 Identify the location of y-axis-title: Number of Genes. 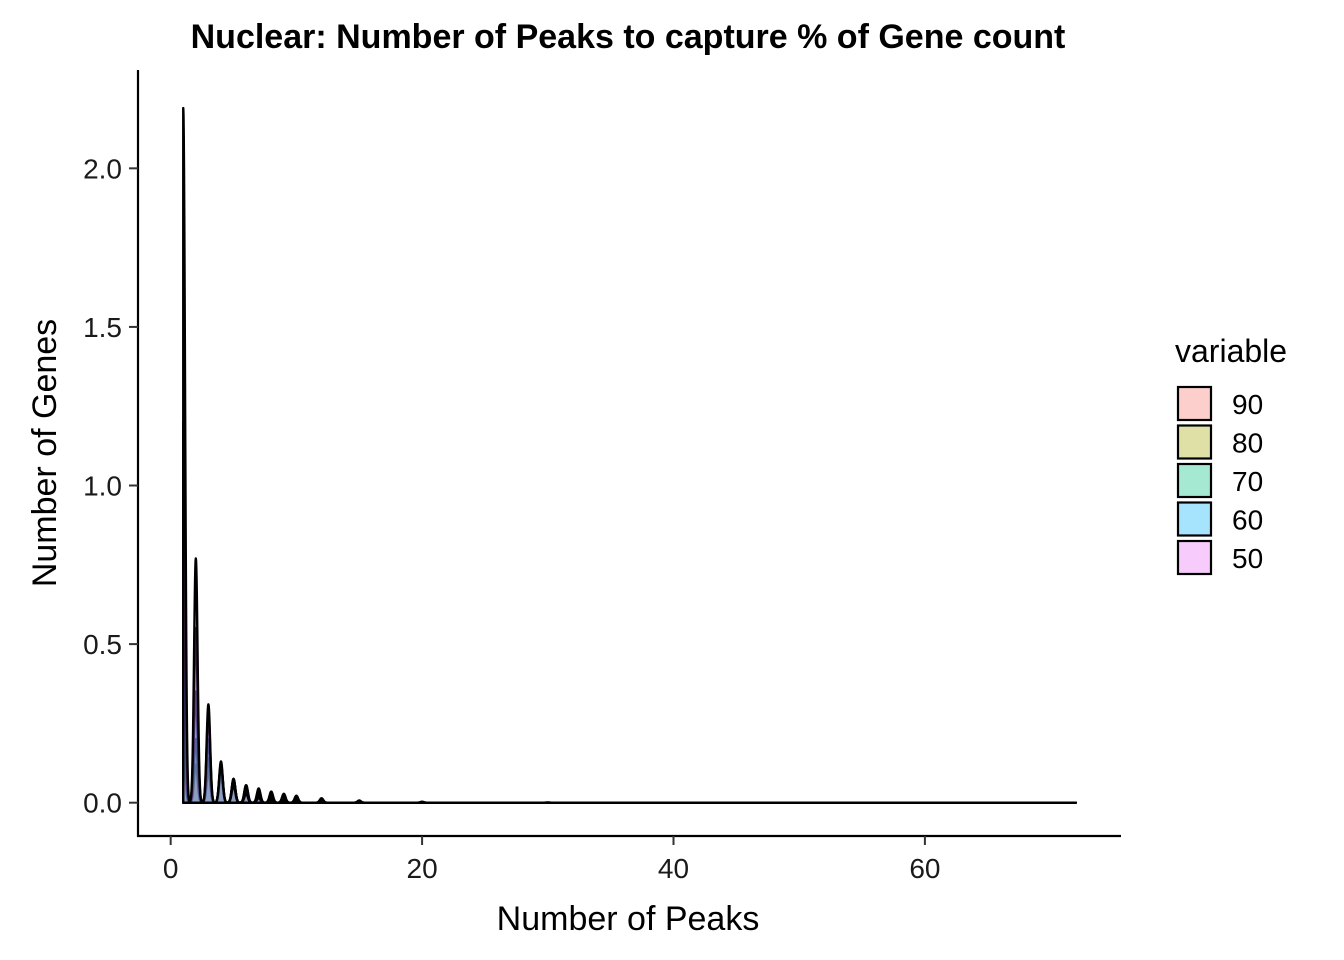
(45, 453).